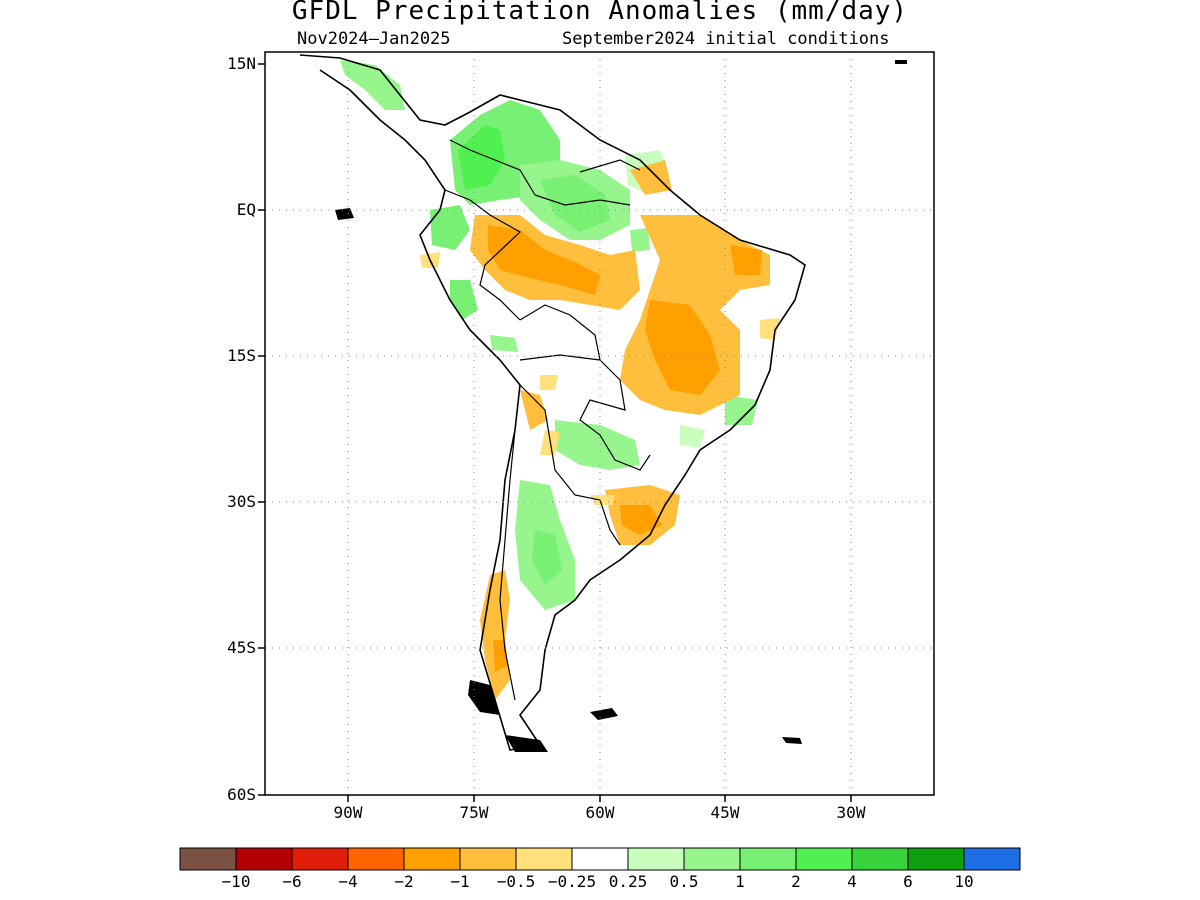 This screenshot has width=1200, height=900. What do you see at coordinates (572, 881) in the screenshot?
I see `colorbar-label: −0.25` at bounding box center [572, 881].